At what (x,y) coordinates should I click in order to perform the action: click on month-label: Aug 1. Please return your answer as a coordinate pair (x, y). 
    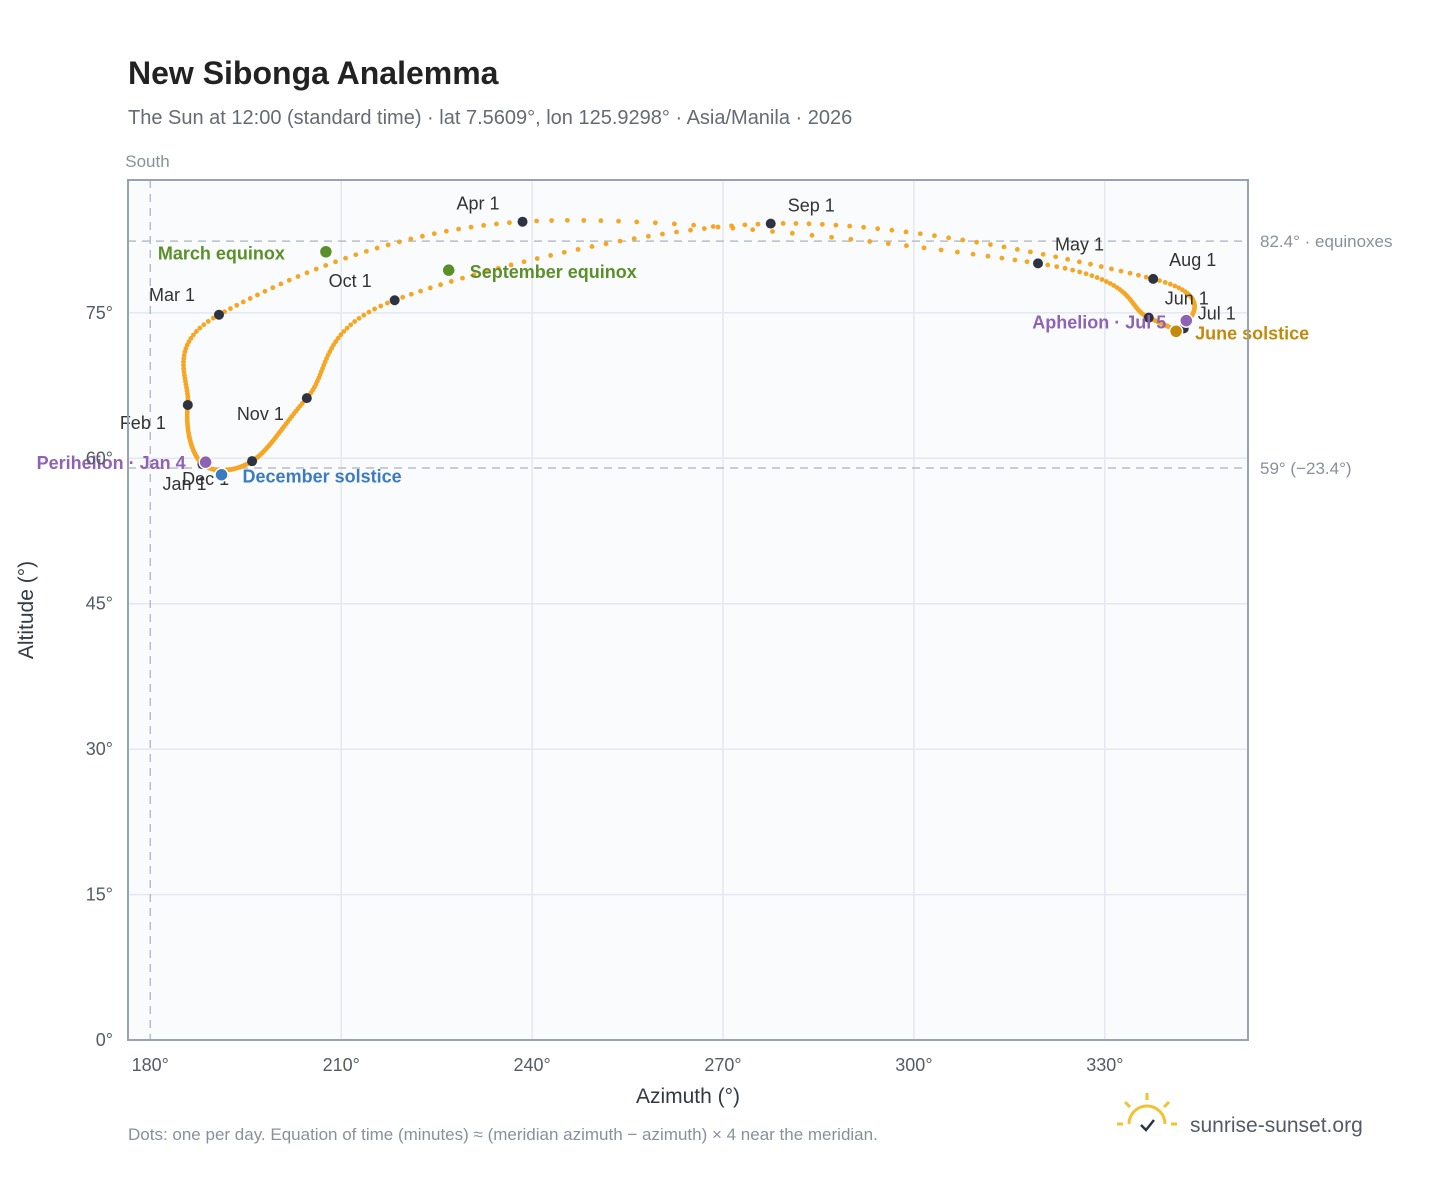
    Looking at the image, I should click on (1192, 260).